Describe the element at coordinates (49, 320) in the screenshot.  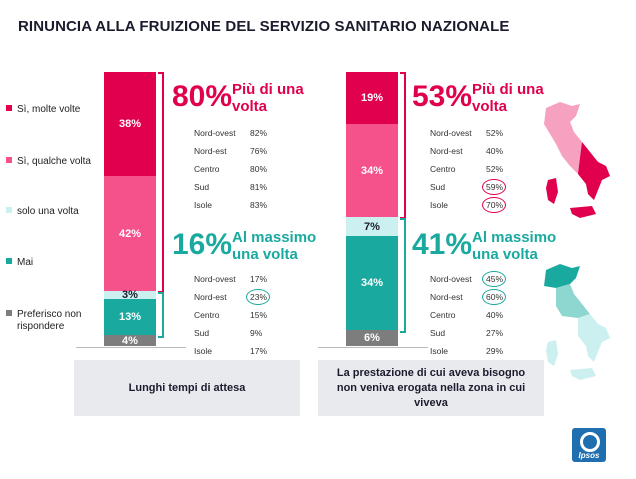
I see `legend-label: Preferisco non rispondere` at that location.